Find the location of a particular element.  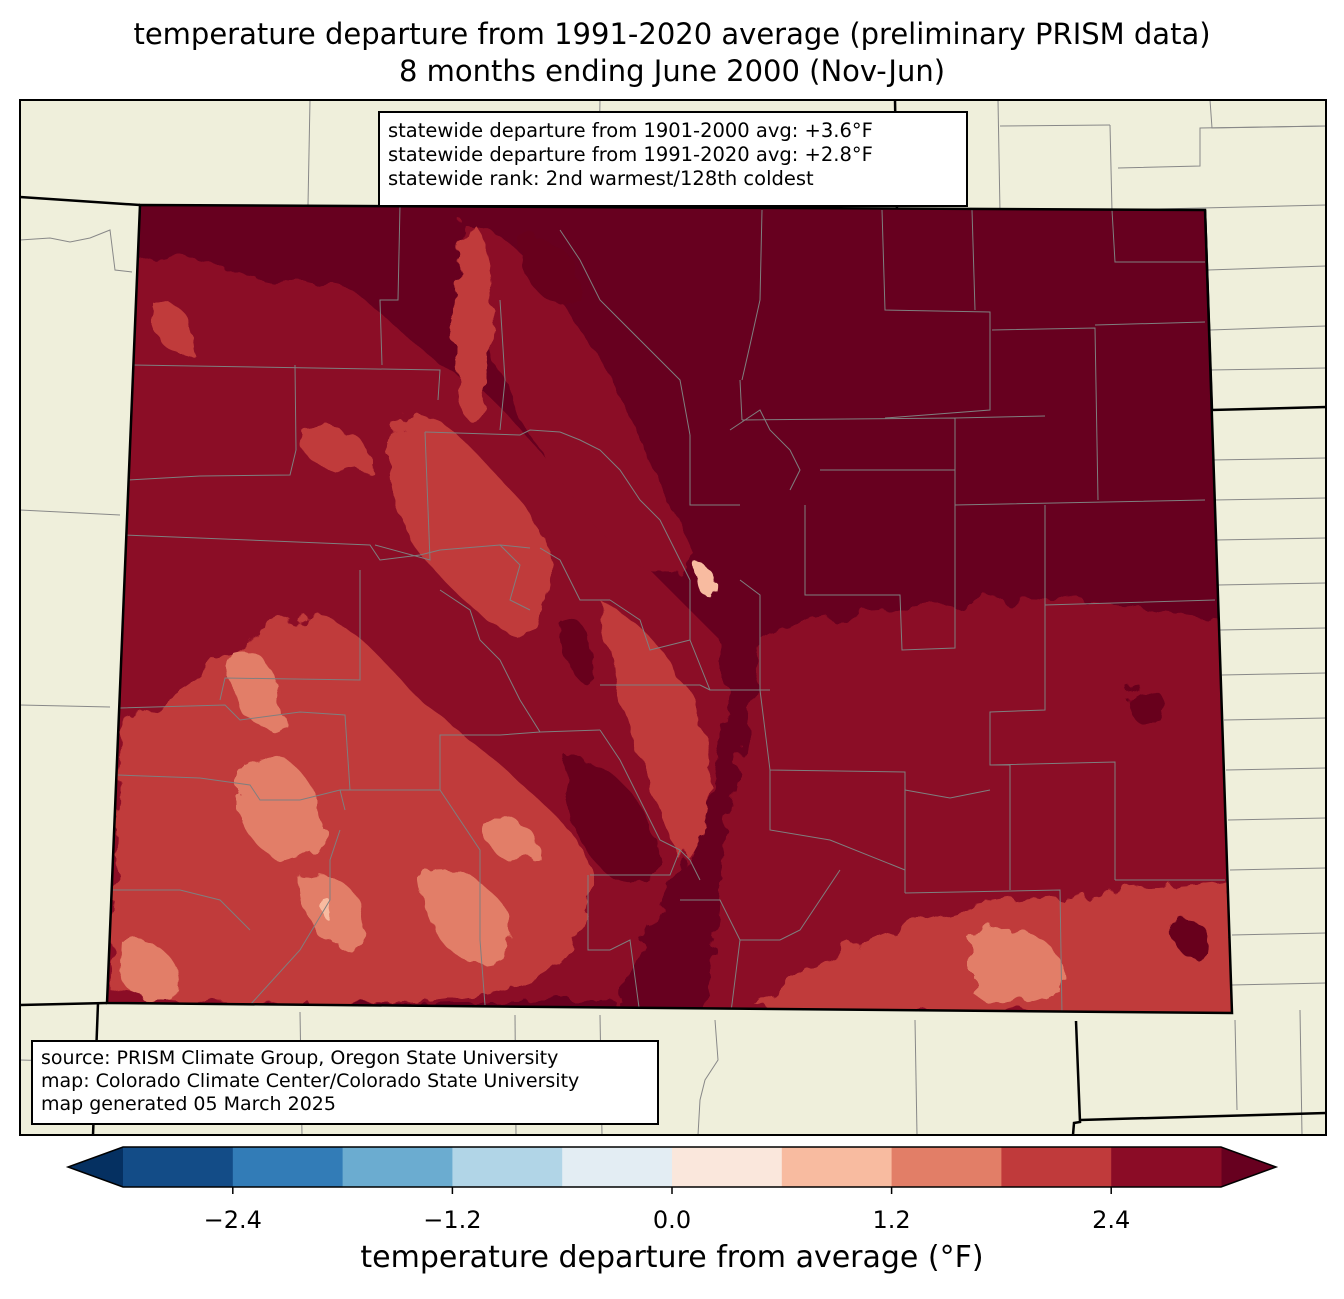

colorbar-tick-label: 1.2 is located at coordinates (891, 1220).